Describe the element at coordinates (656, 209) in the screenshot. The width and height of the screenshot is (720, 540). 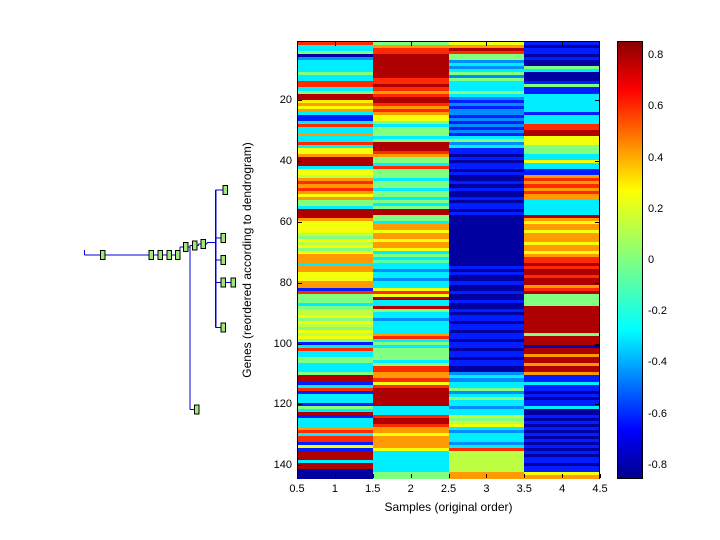
I see `colorbar-tick-label: 0.2` at that location.